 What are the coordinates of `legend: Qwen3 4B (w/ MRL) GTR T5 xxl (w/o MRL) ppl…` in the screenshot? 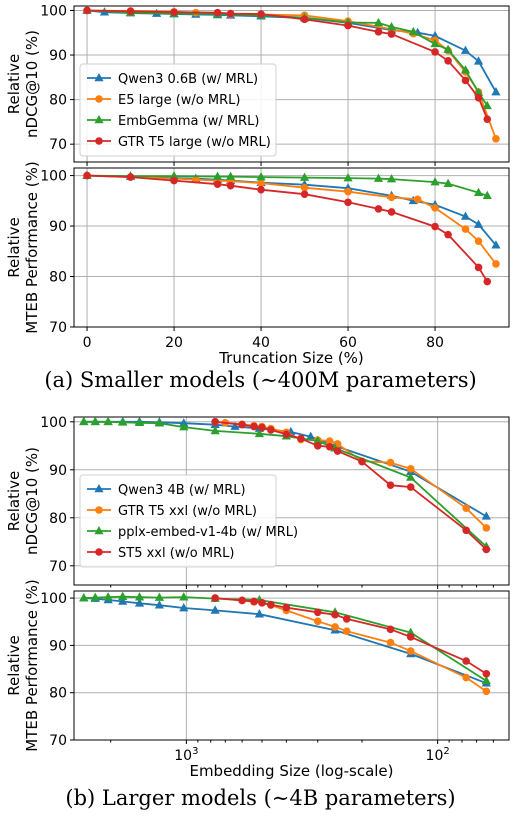 It's located at (188, 521).